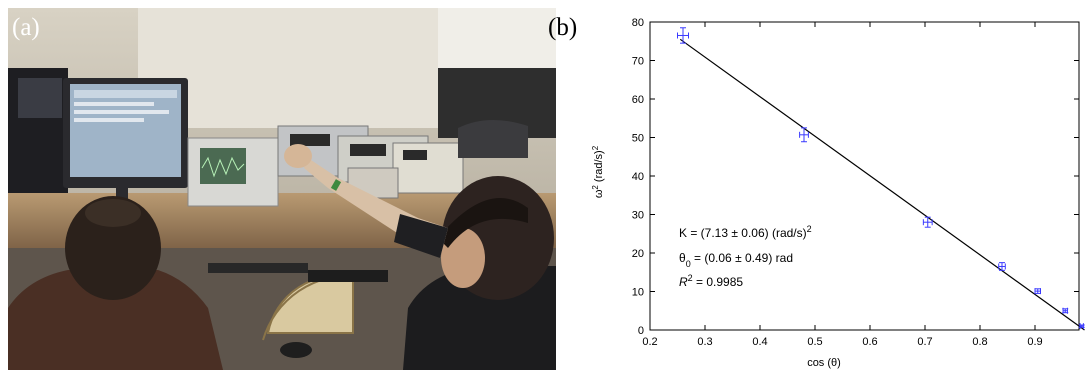 The image size is (1087, 370). I want to click on annotation-r2-rest: = 0.9985, so click(718, 282).